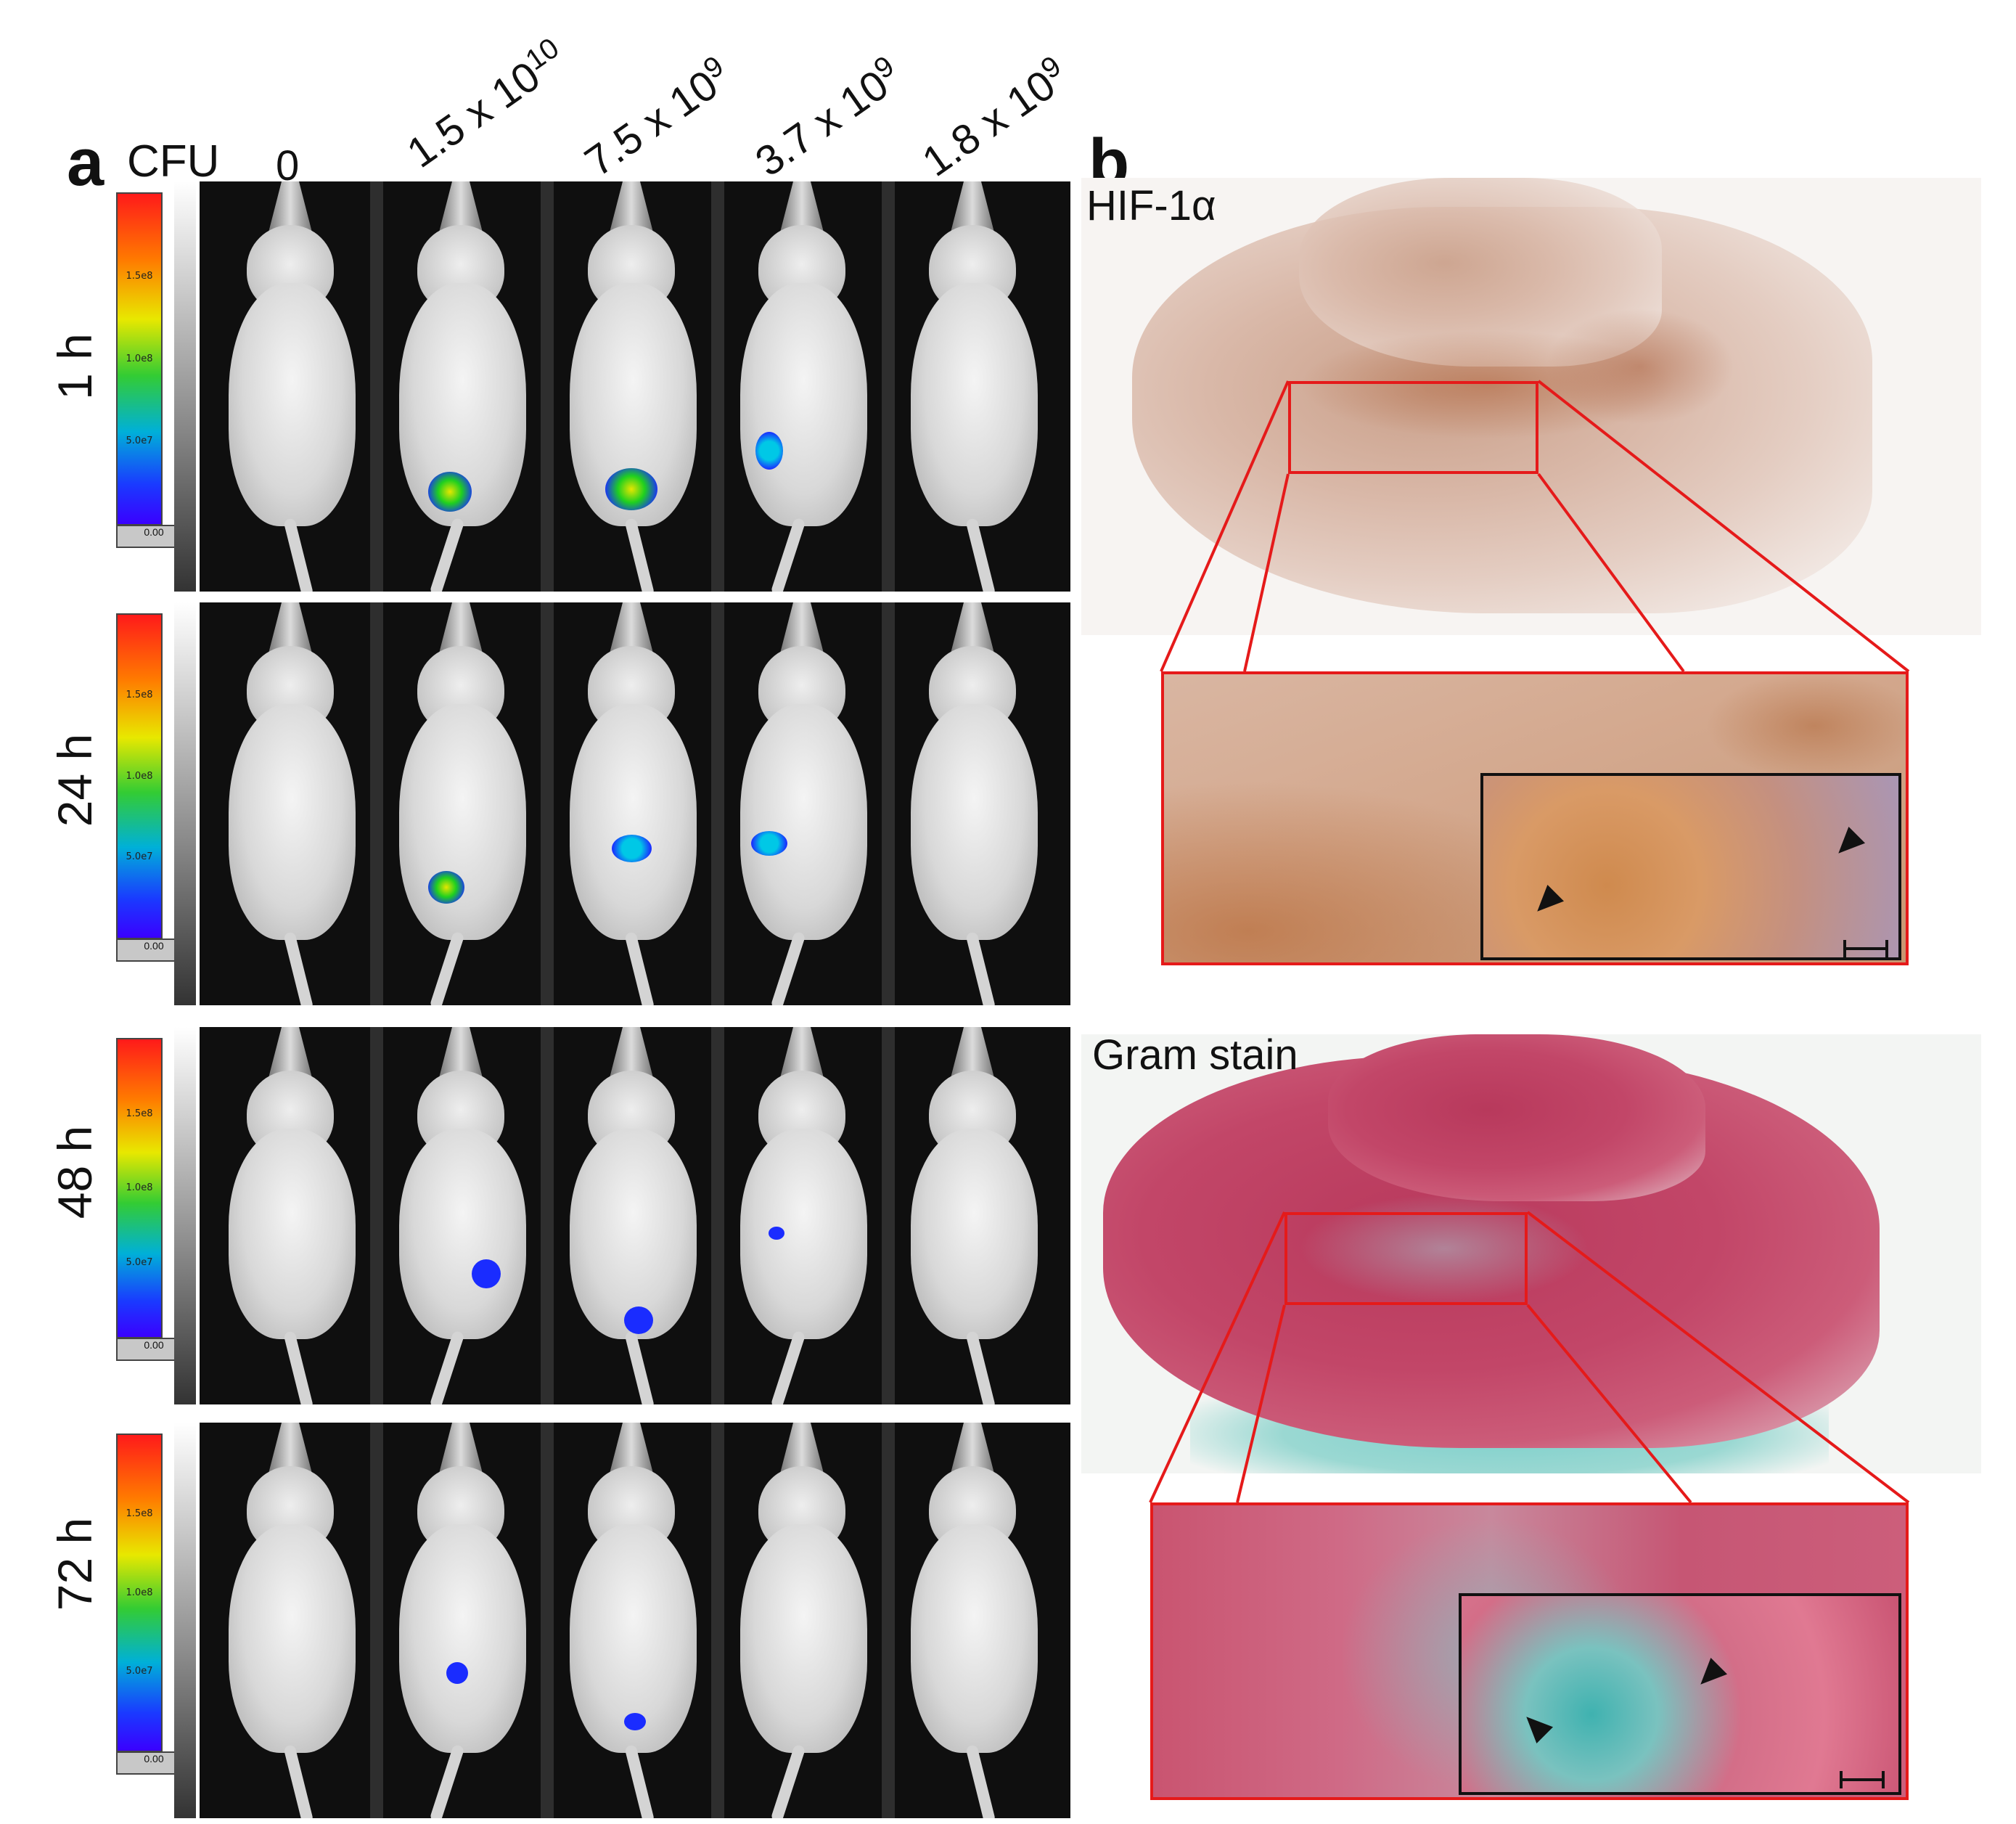 This screenshot has width=2016, height=1824. What do you see at coordinates (1195, 1055) in the screenshot?
I see `stain-label-gram: Gram stain` at bounding box center [1195, 1055].